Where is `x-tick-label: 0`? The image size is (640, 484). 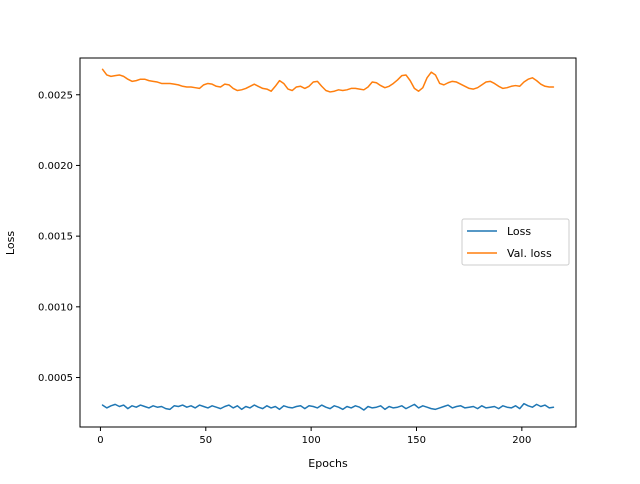
x-tick-label: 0 is located at coordinates (100, 440).